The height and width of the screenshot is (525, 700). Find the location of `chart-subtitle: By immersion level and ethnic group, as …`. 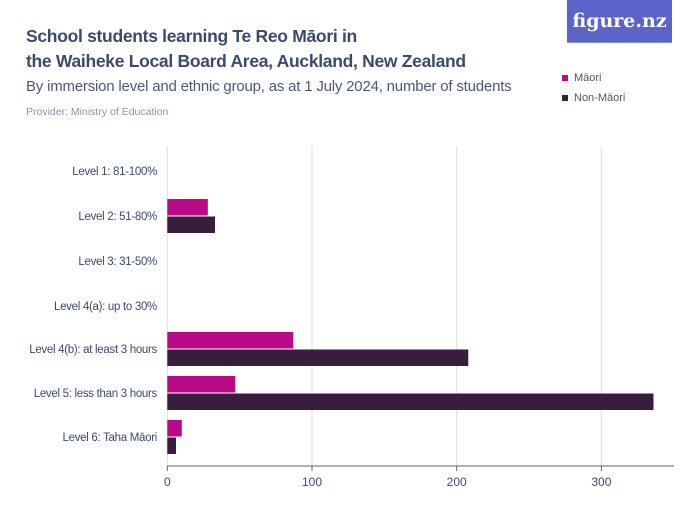

chart-subtitle: By immersion level and ethnic group, as … is located at coordinates (269, 86).